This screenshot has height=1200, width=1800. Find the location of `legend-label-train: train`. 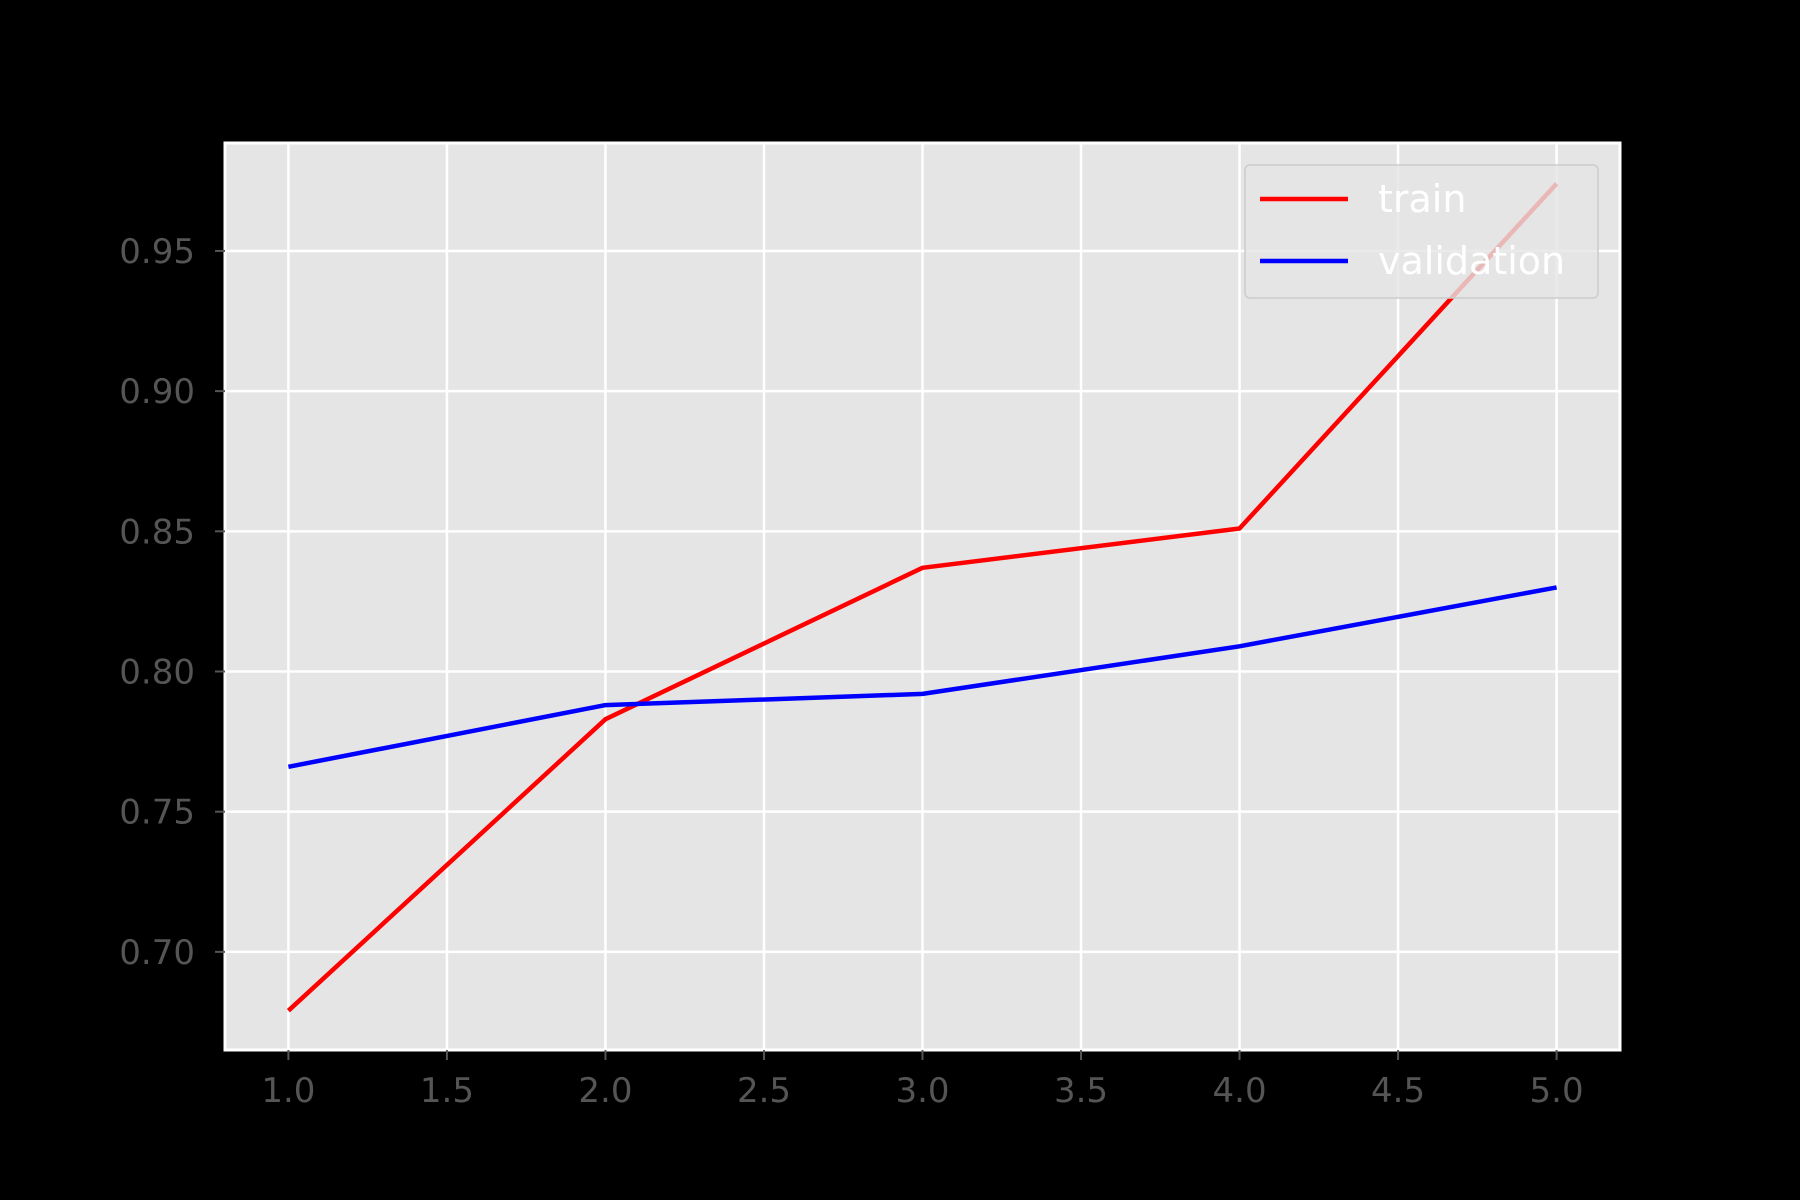

legend-label-train: train is located at coordinates (1422, 199).